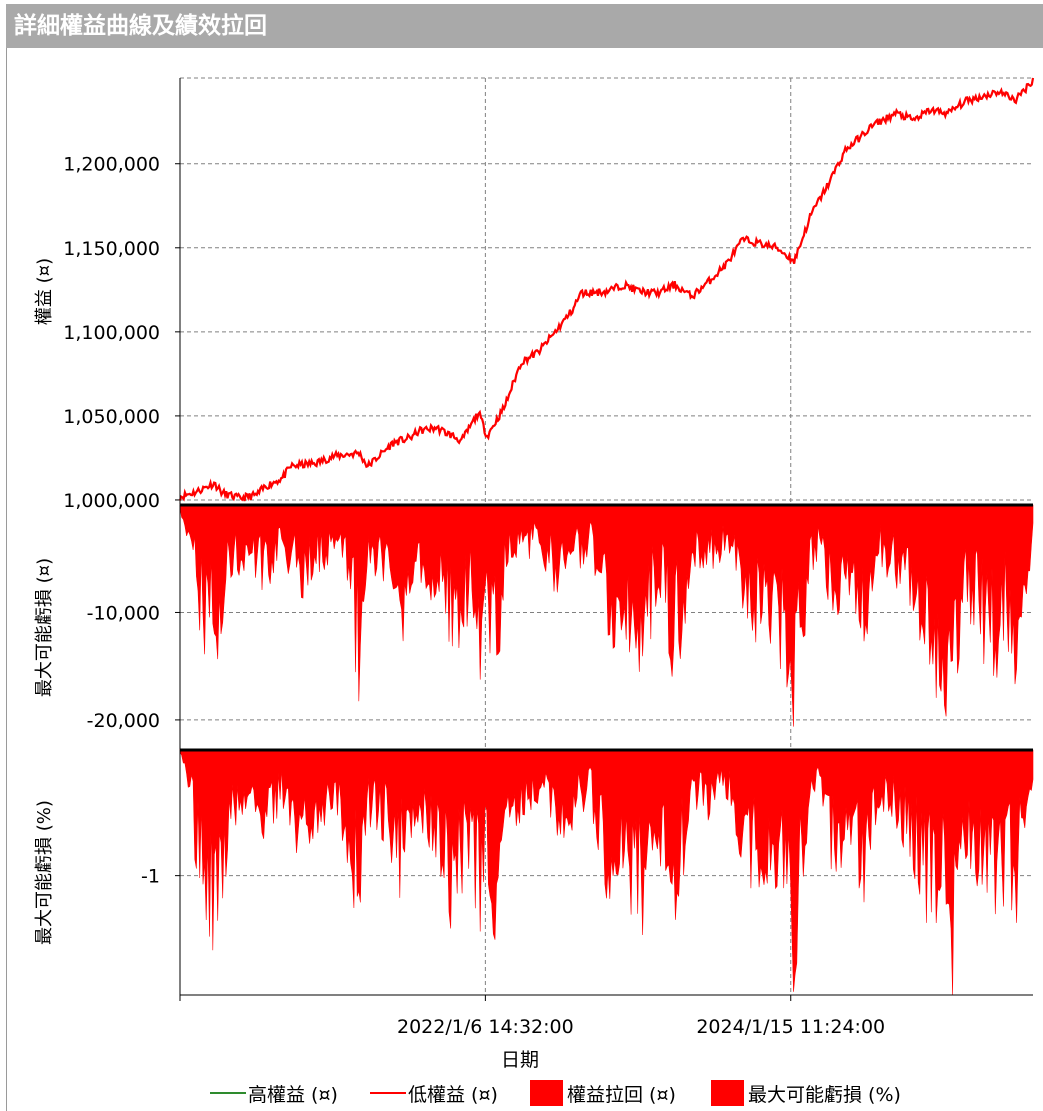 The width and height of the screenshot is (1043, 1111). Describe the element at coordinates (485, 1027) in the screenshot. I see `x-tick-label: 2022/1/6 14:32:00` at that location.